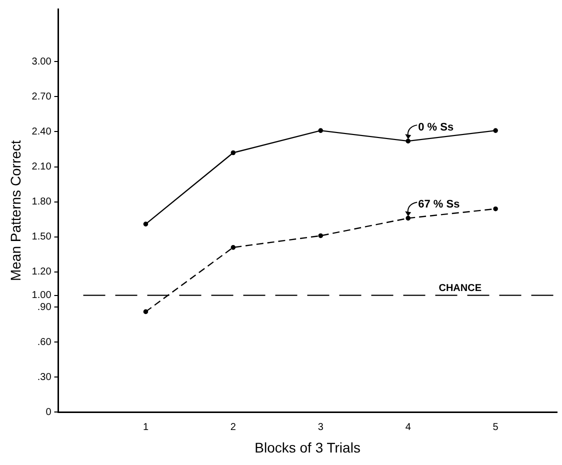  Describe the element at coordinates (233, 427) in the screenshot. I see `x-tick-label: 2` at that location.